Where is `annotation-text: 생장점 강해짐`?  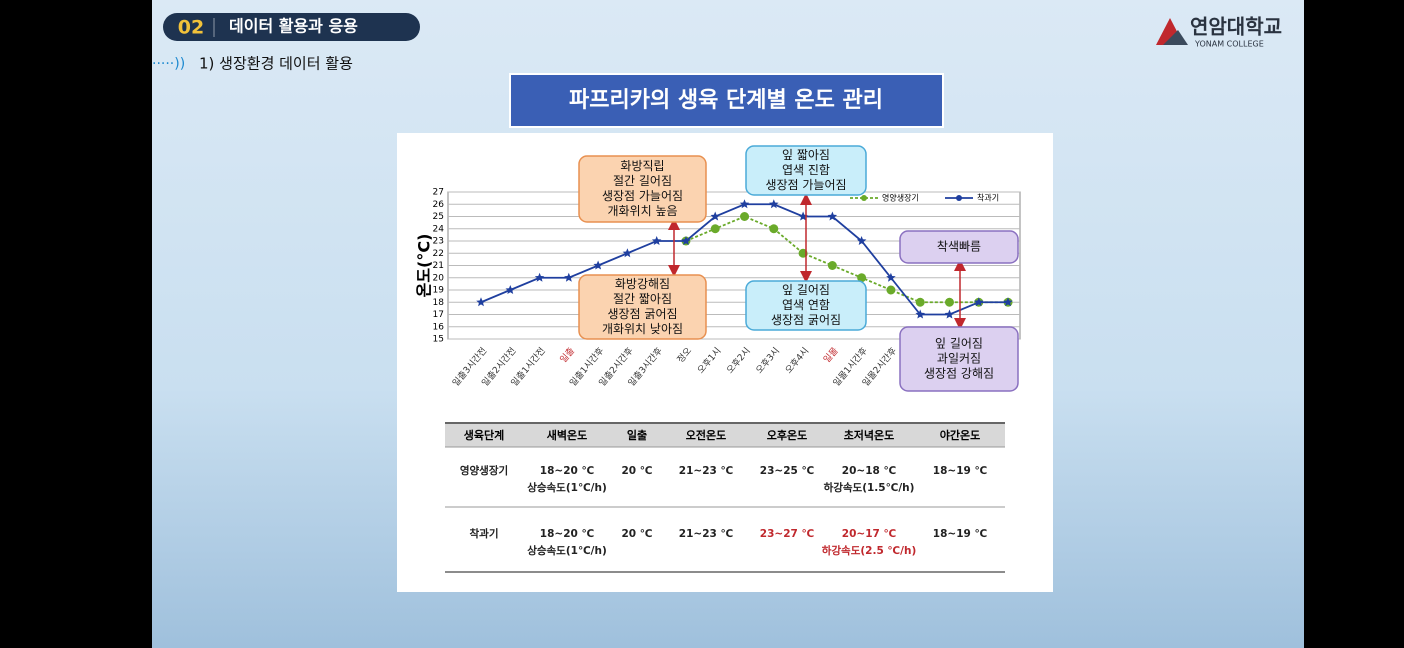 annotation-text: 생장점 강해짐 is located at coordinates (959, 374).